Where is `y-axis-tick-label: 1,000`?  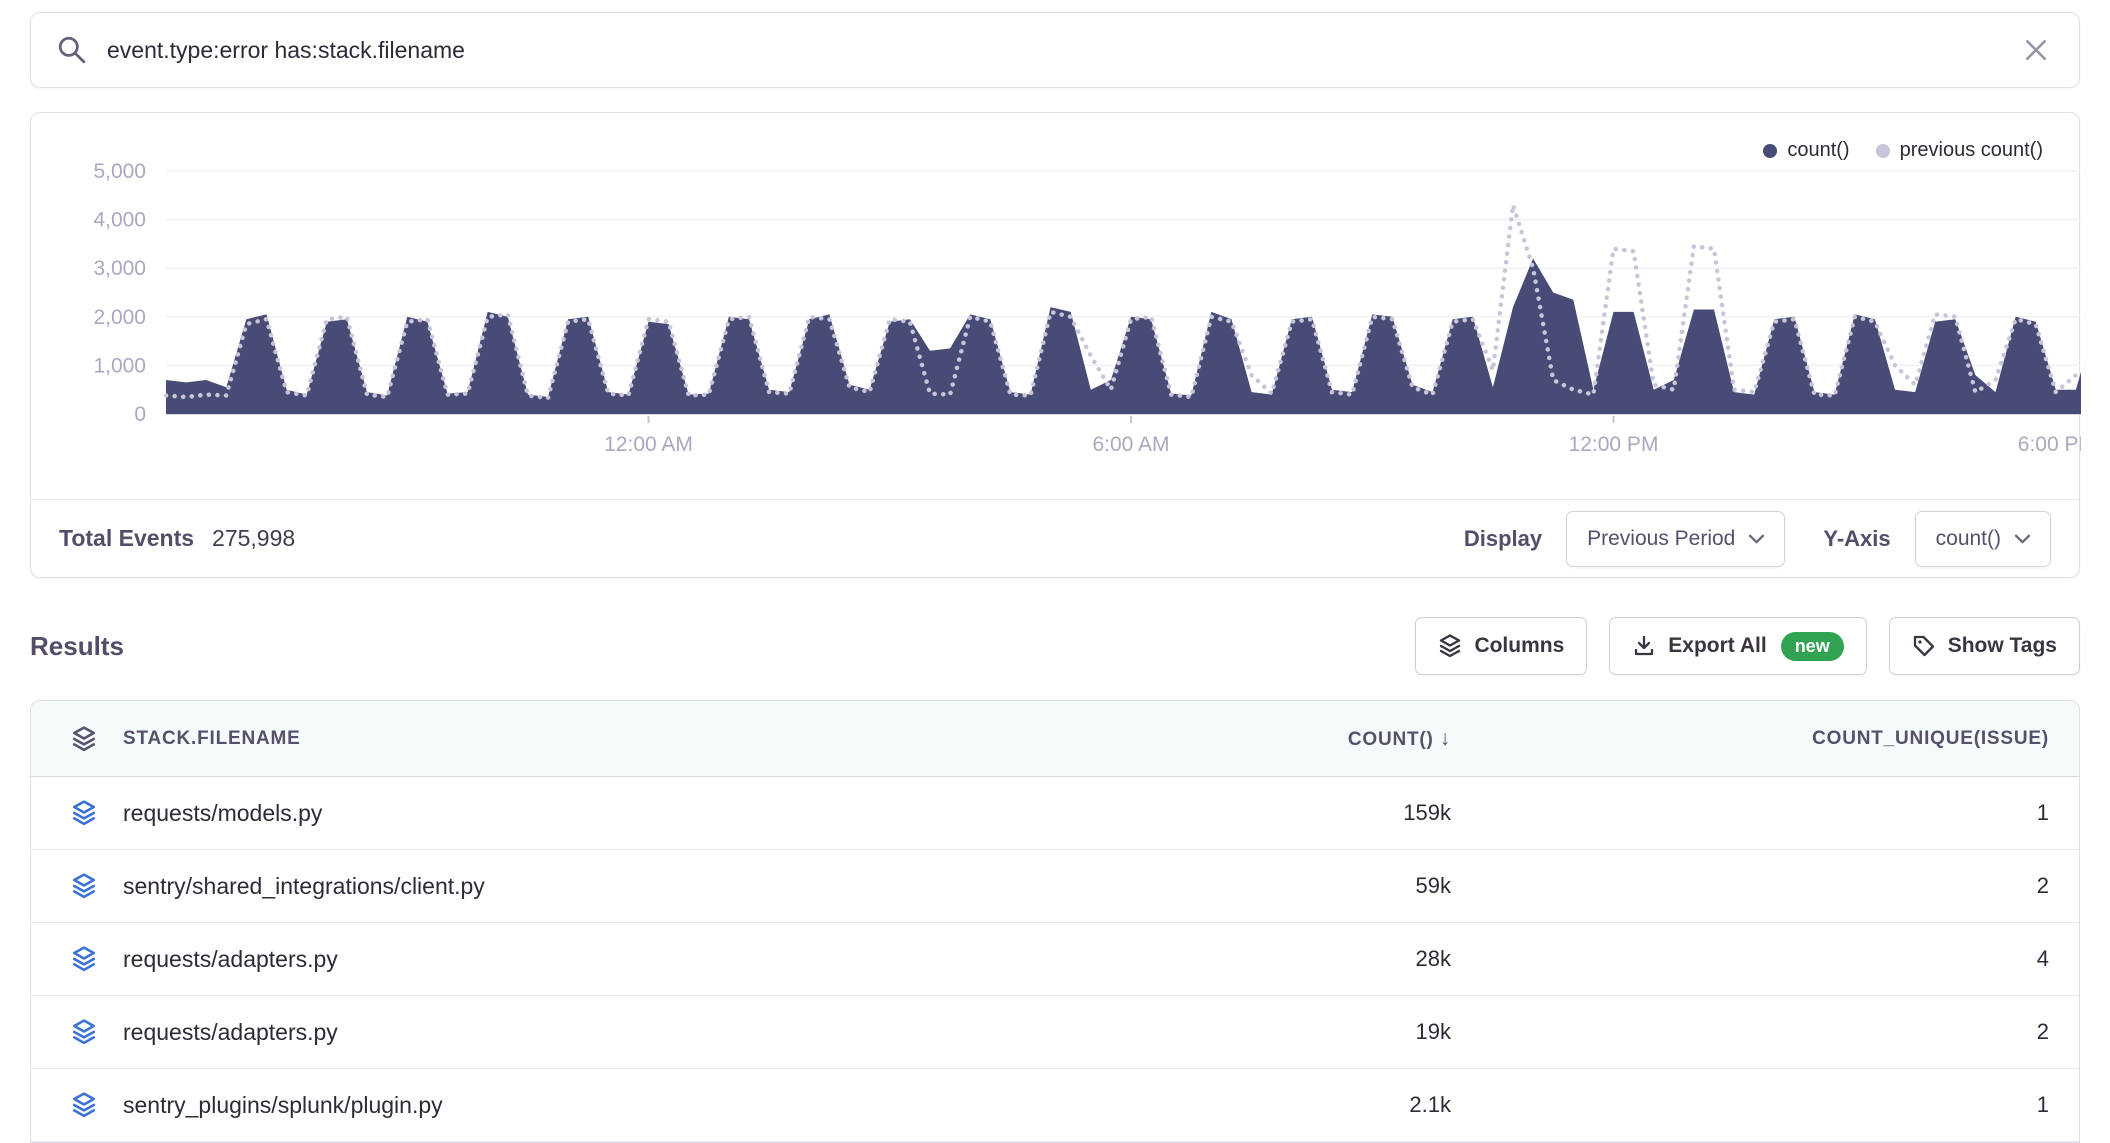 y-axis-tick-label: 1,000 is located at coordinates (119, 365).